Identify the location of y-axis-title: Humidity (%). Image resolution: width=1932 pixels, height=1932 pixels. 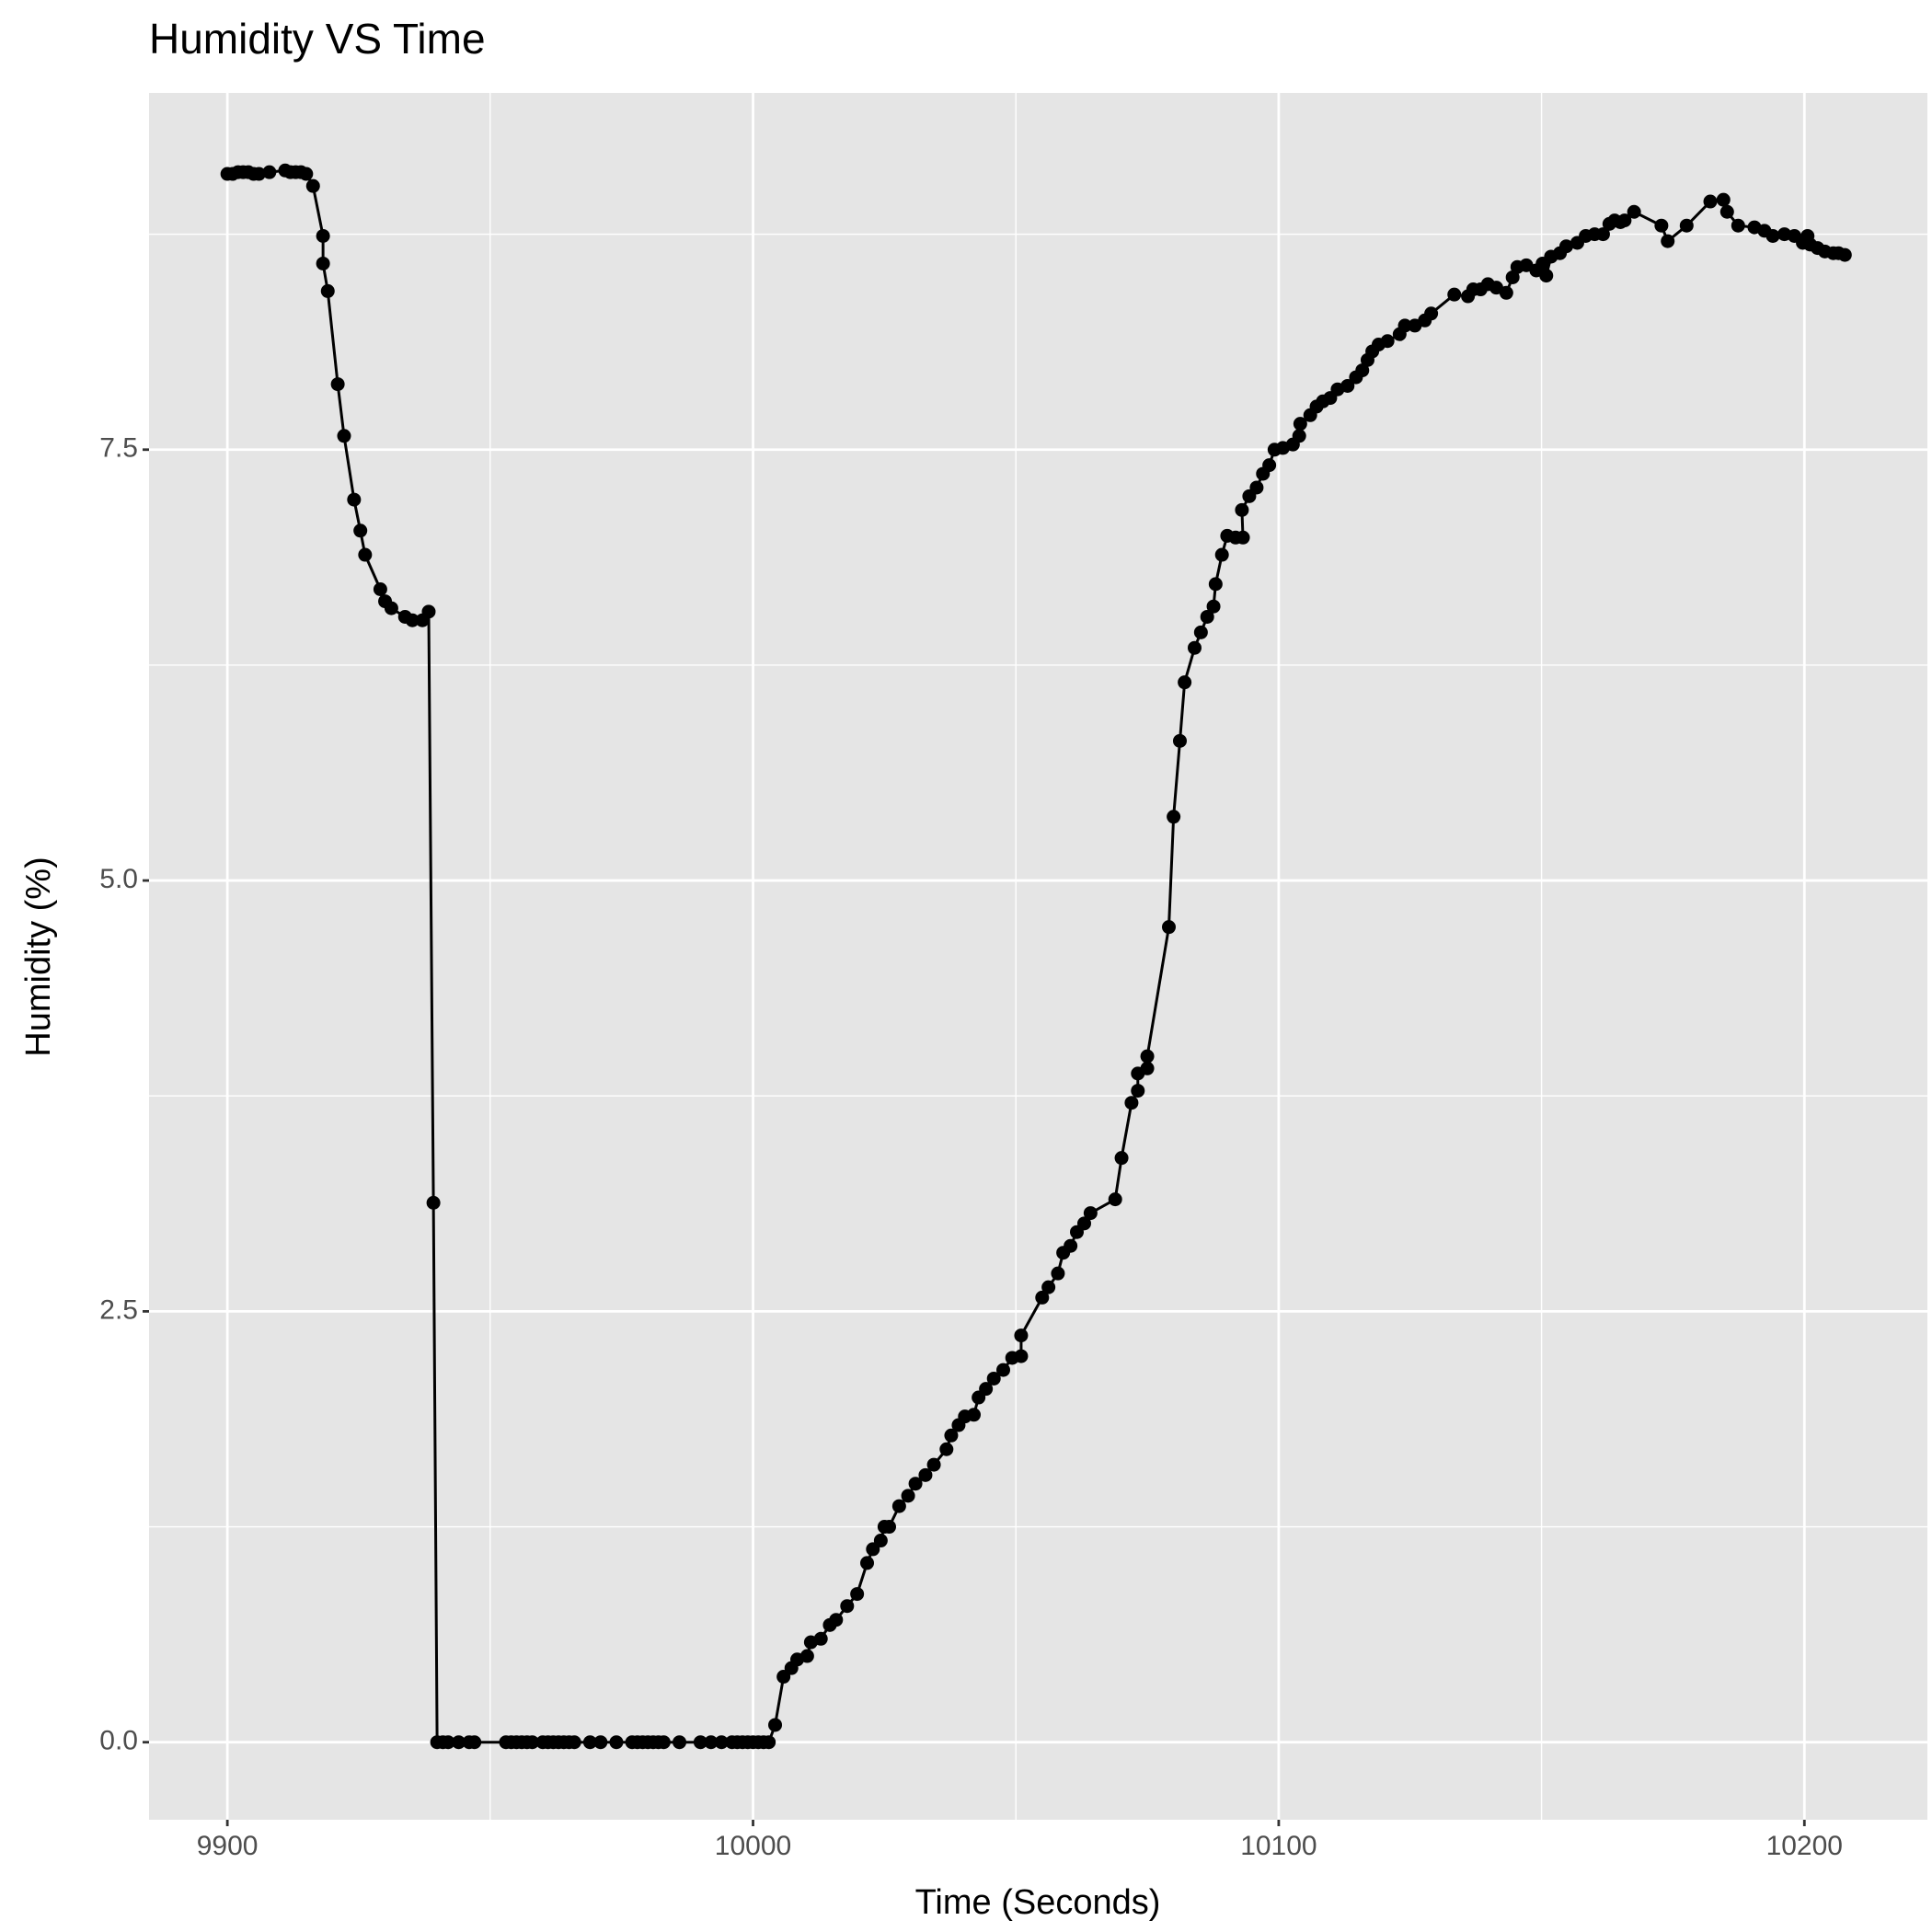
(38, 956).